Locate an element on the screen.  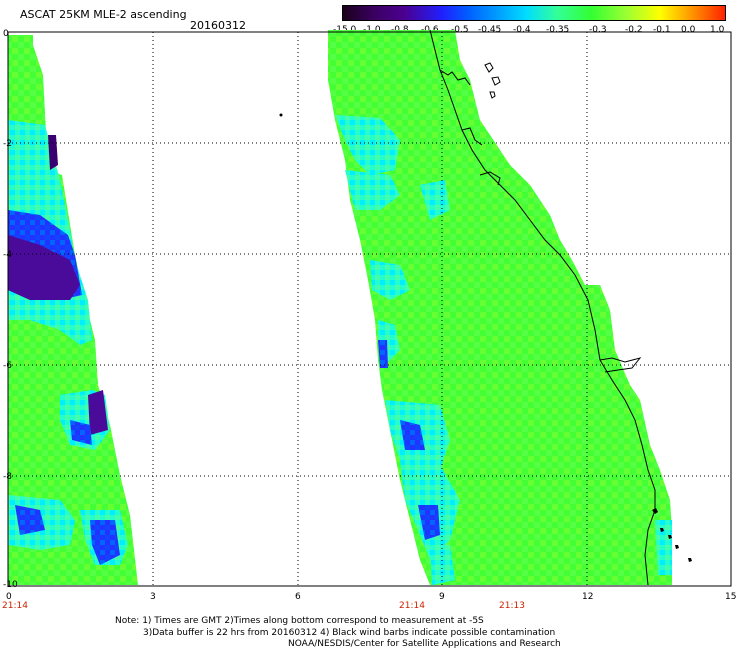
left-swath is located at coordinates (73, 310).